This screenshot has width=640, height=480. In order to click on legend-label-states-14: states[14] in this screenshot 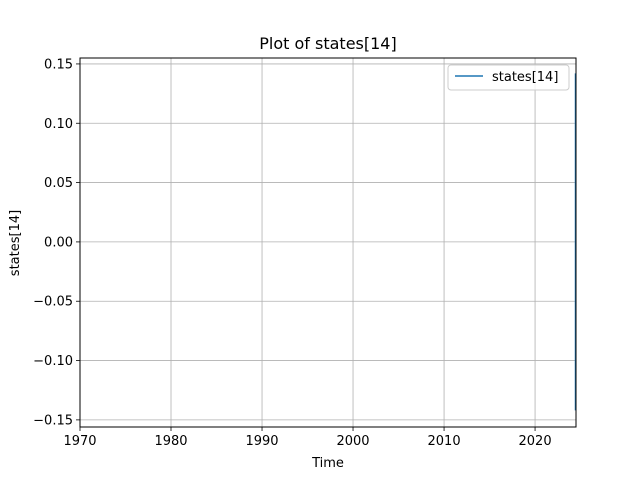, I will do `click(525, 77)`.